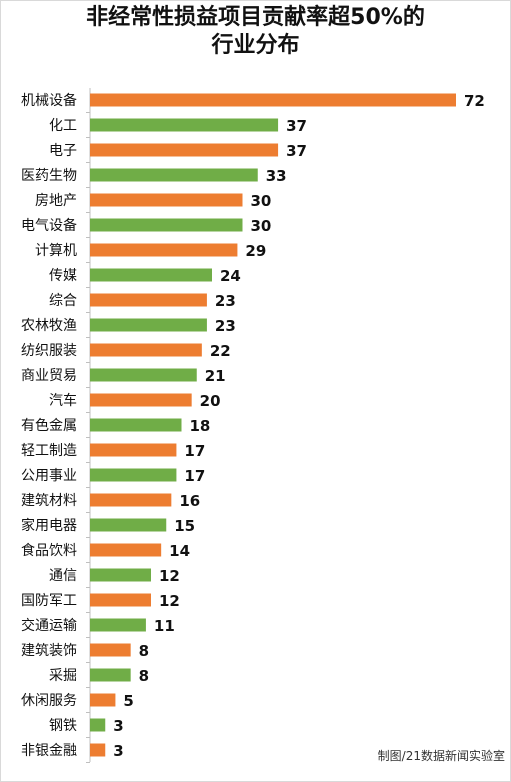  What do you see at coordinates (49, 376) in the screenshot?
I see `category-label: 商业贸易` at bounding box center [49, 376].